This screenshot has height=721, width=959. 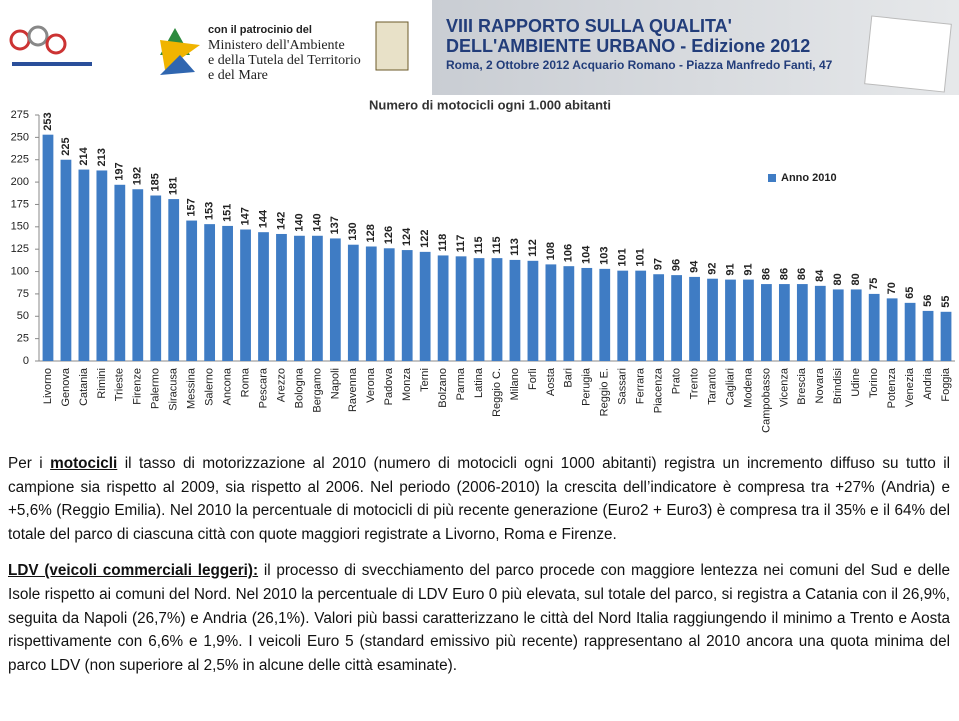 I want to click on legend-swatch, so click(x=772, y=178).